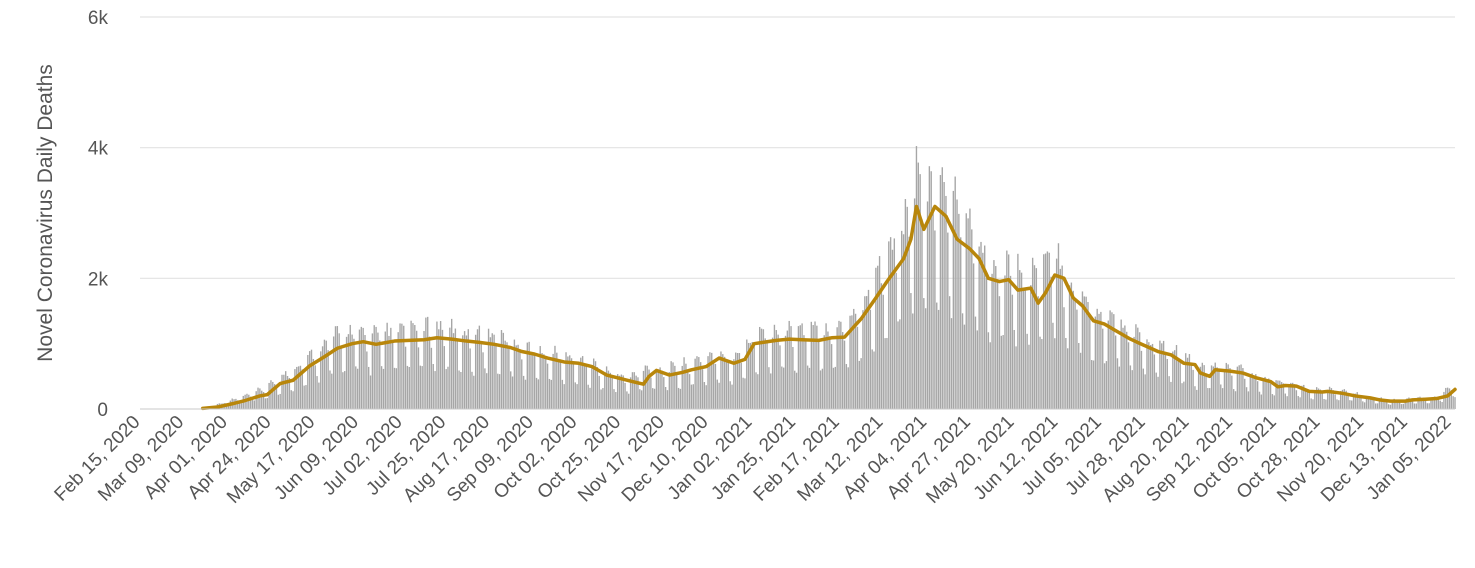  What do you see at coordinates (45, 213) in the screenshot?
I see `y-axis-label: Novel Coronavirus Daily Deaths` at bounding box center [45, 213].